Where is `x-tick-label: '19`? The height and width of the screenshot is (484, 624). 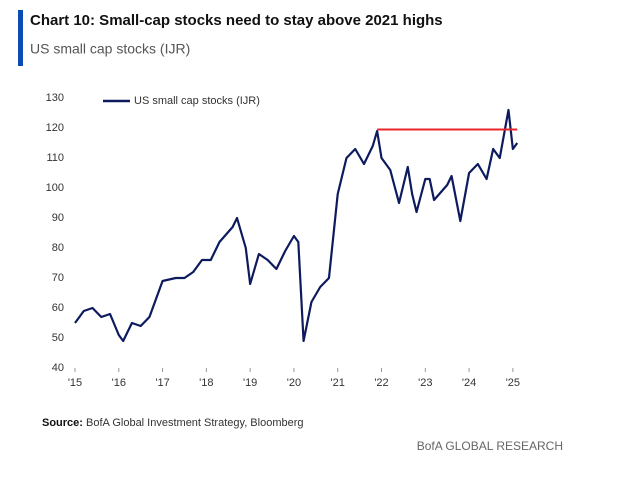
x-tick-label: '19 is located at coordinates (250, 383).